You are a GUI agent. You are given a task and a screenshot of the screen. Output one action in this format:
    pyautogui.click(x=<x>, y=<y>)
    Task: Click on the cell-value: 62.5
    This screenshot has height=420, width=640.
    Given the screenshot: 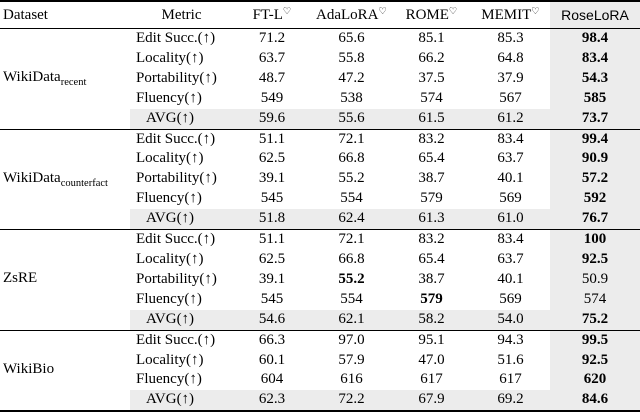 What is the action you would take?
    pyautogui.click(x=272, y=158)
    